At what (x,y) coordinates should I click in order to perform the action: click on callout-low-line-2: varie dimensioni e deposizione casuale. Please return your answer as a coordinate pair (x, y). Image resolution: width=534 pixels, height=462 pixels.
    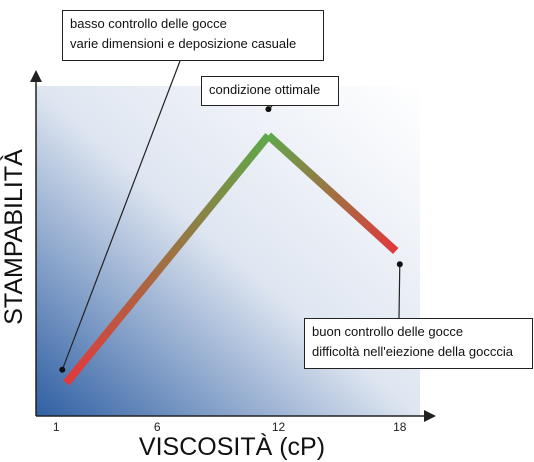
    Looking at the image, I should click on (183, 43).